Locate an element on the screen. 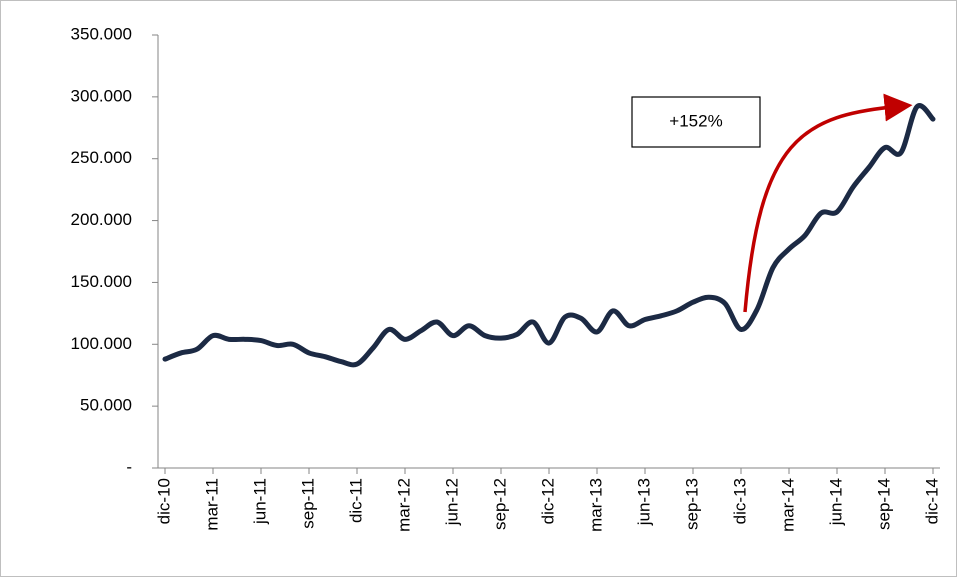 This screenshot has height=578, width=958. x-tick-label: dic-13 is located at coordinates (739, 501).